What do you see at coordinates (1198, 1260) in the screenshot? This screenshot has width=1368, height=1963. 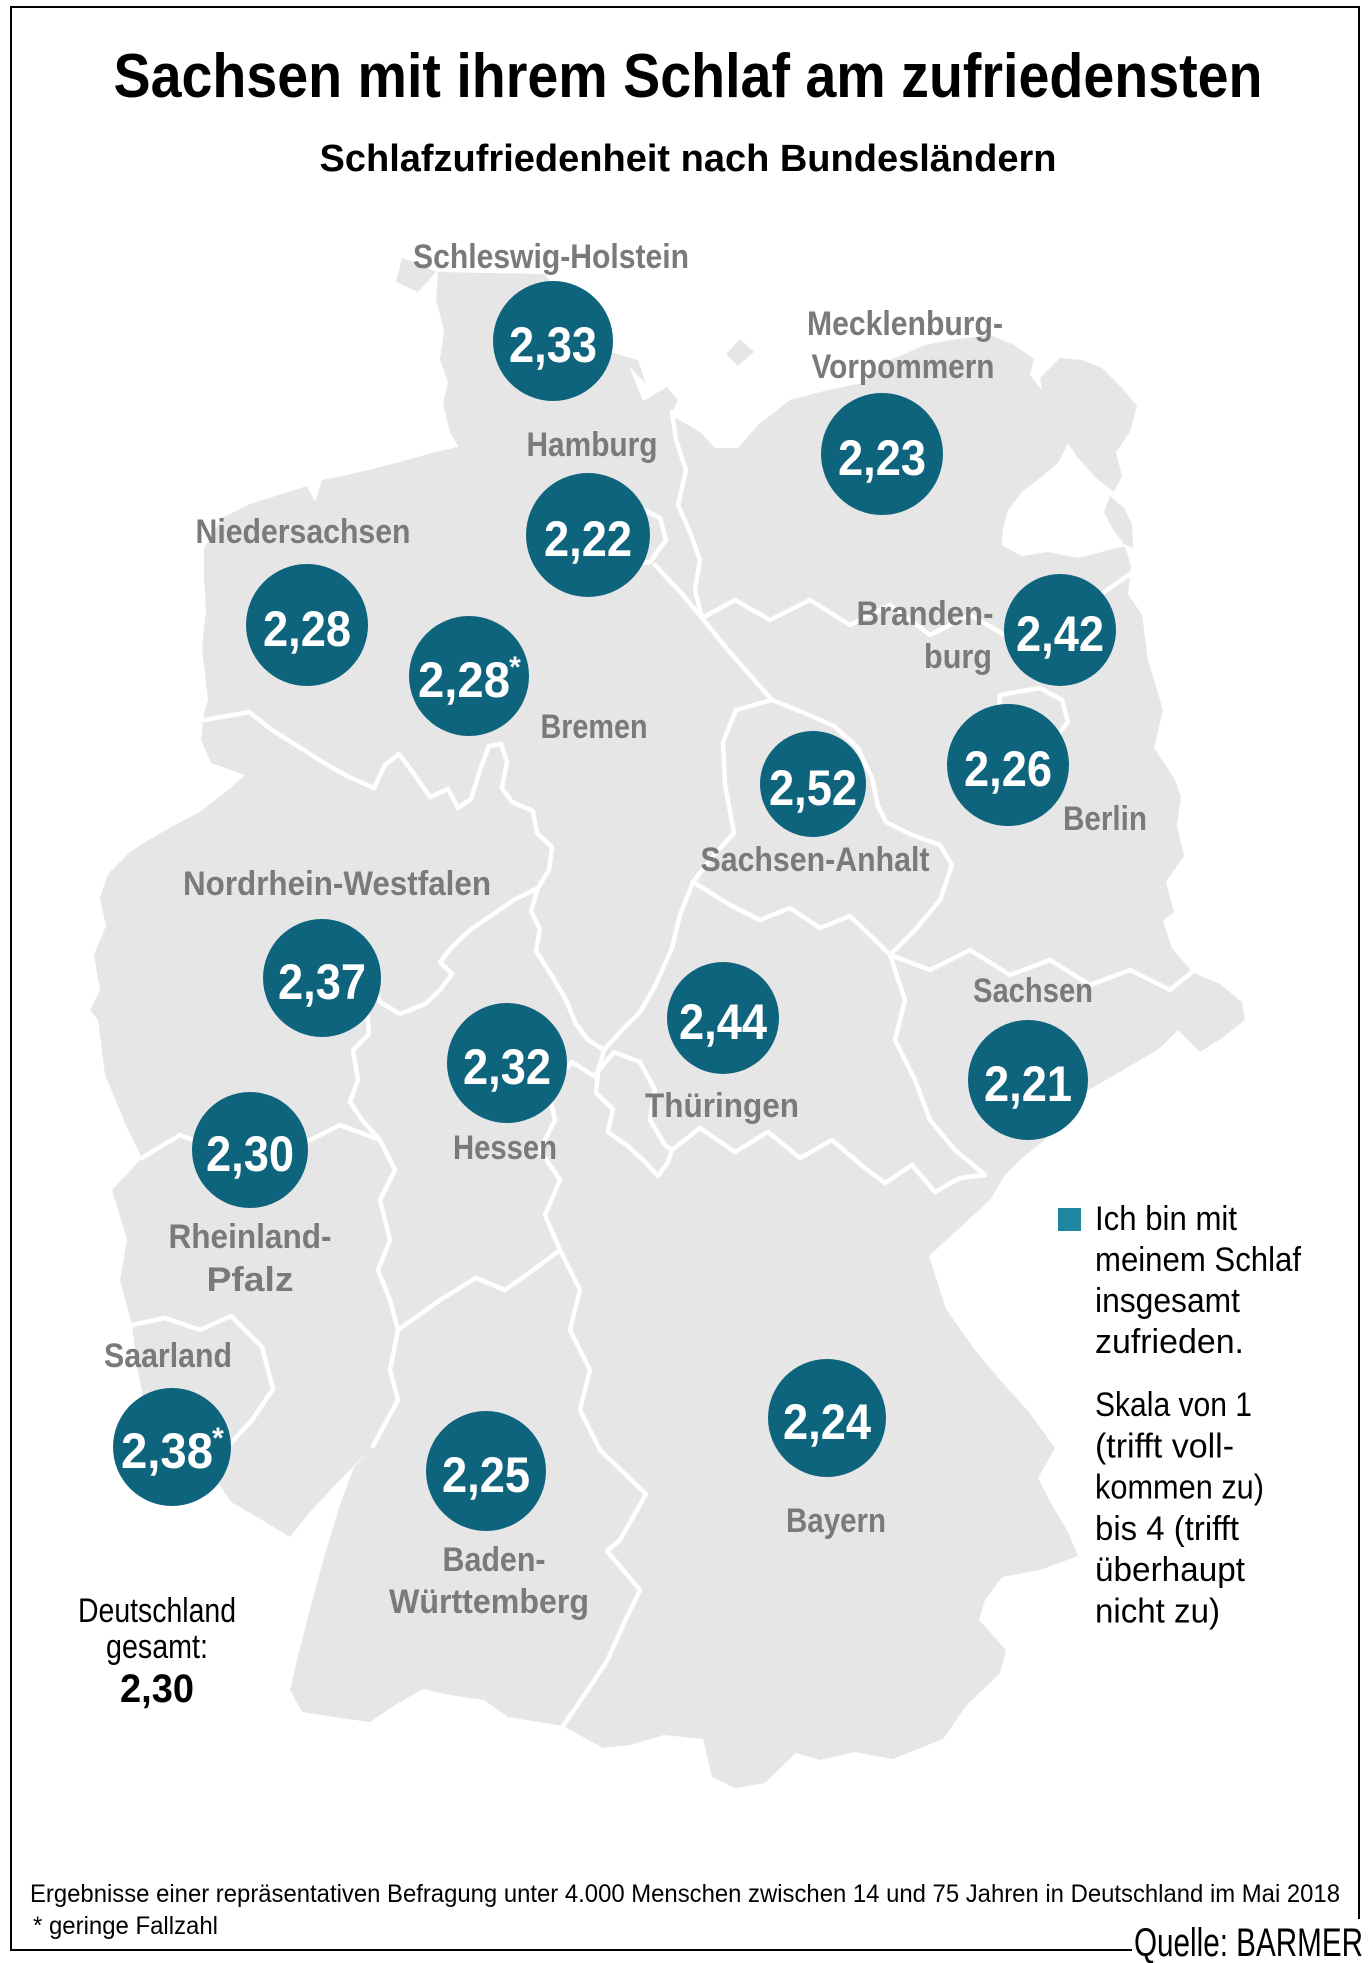 I see `svg-text: meinem Schlaf` at bounding box center [1198, 1260].